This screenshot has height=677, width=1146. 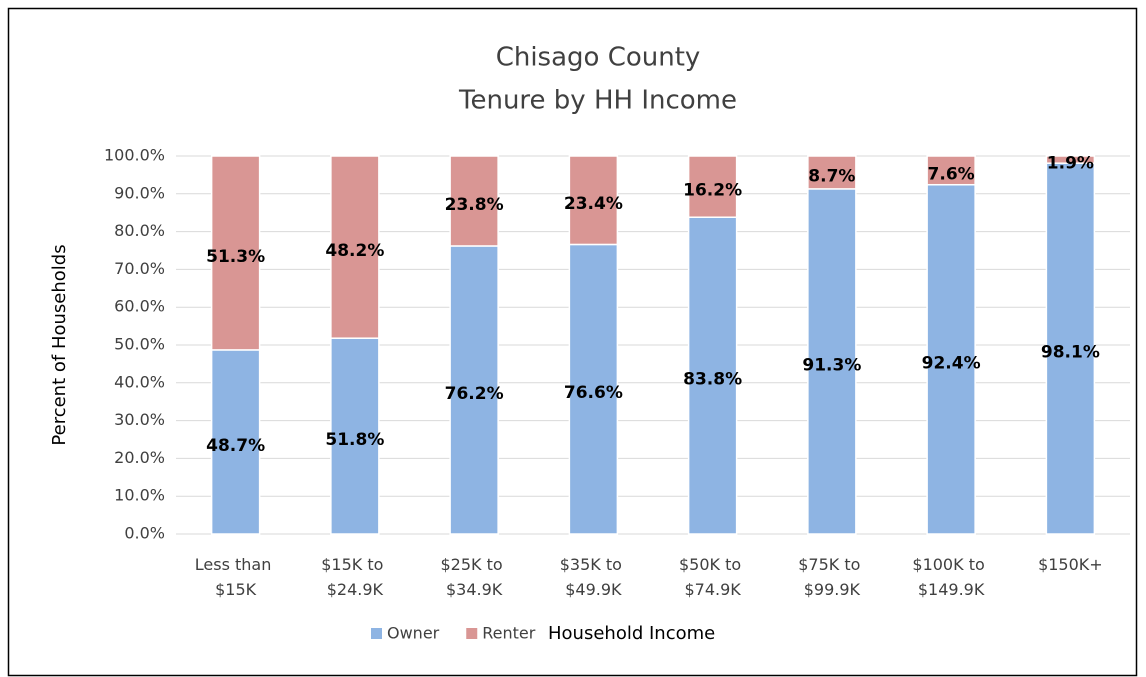 I want to click on data-label: 91.3%, so click(x=831, y=365).